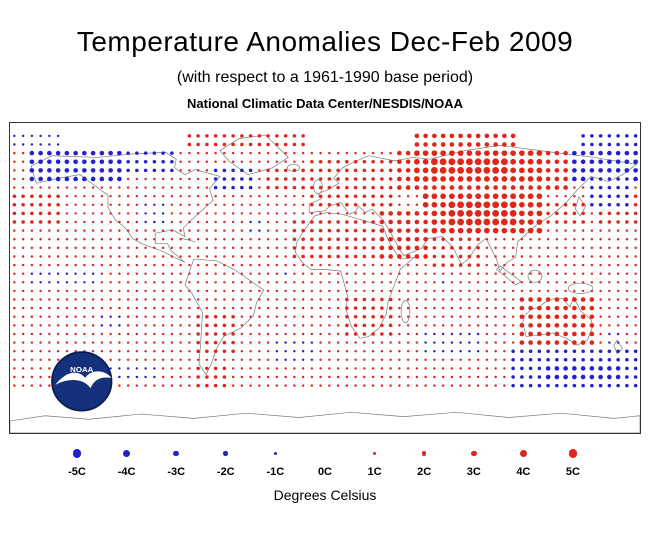 The width and height of the screenshot is (650, 534). What do you see at coordinates (127, 462) in the screenshot?
I see `legend-item: -4C` at bounding box center [127, 462].